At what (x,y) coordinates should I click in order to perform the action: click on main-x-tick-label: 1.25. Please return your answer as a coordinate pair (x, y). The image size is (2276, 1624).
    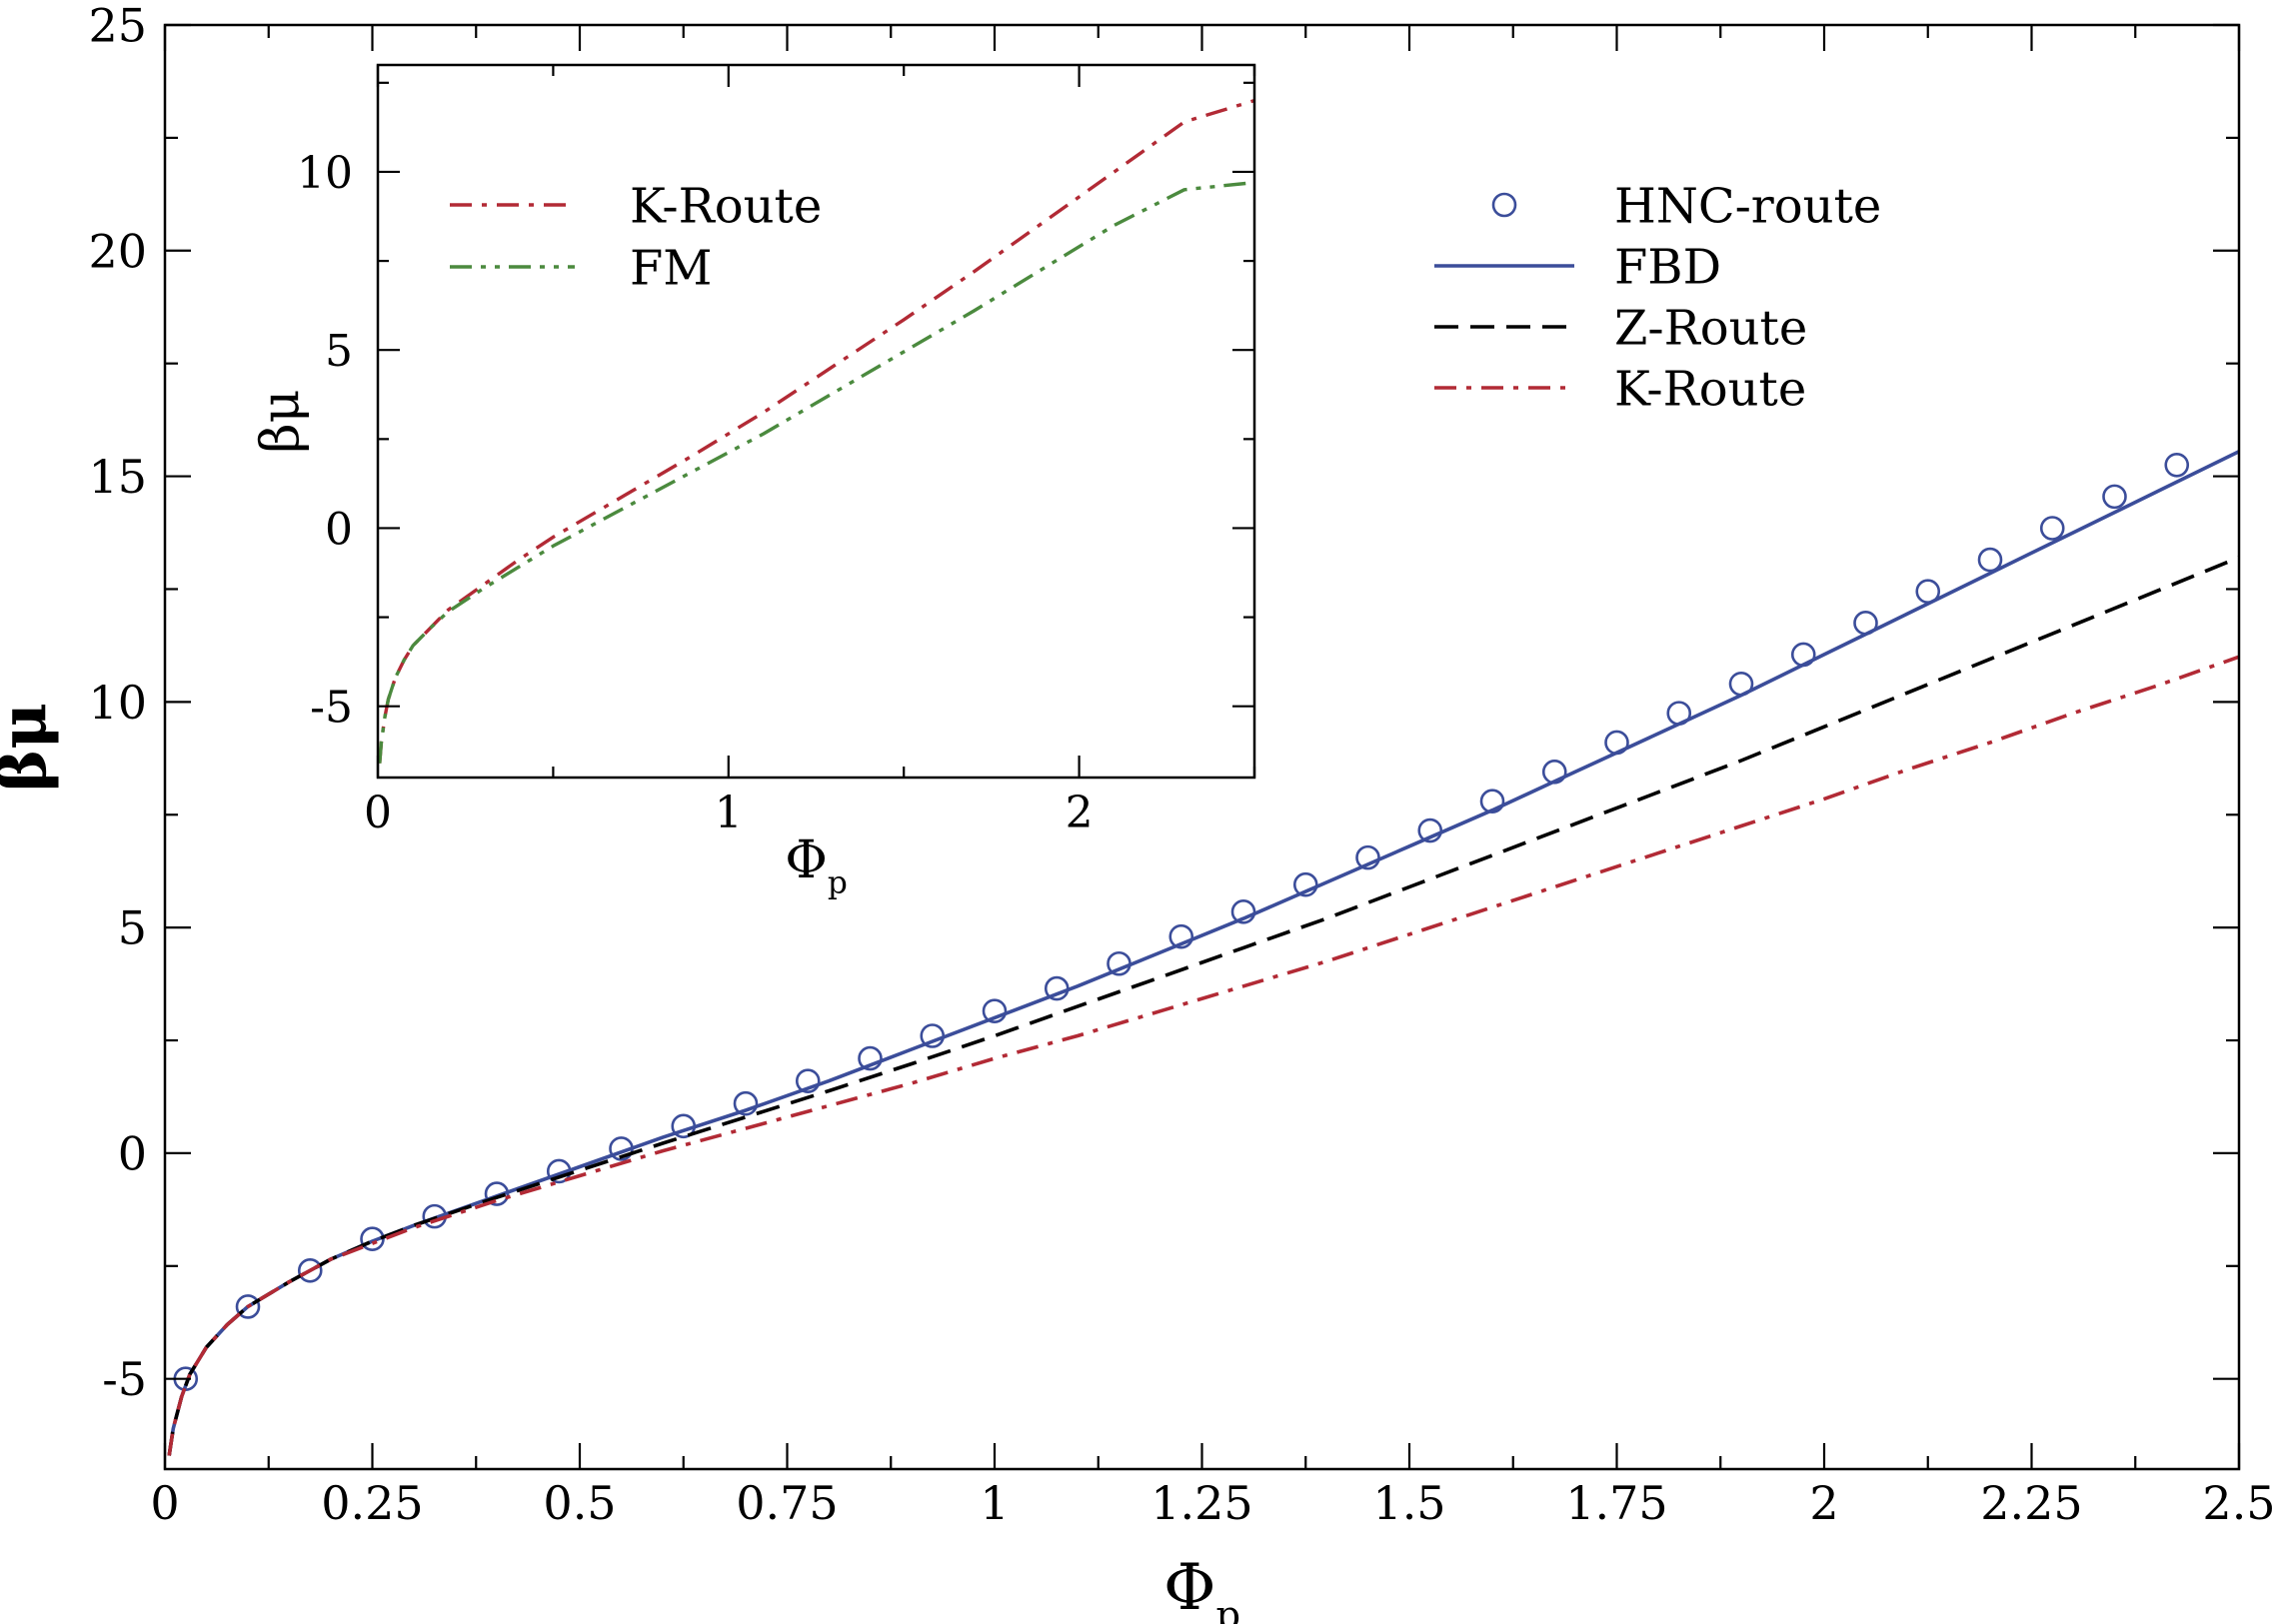
    Looking at the image, I should click on (1201, 1503).